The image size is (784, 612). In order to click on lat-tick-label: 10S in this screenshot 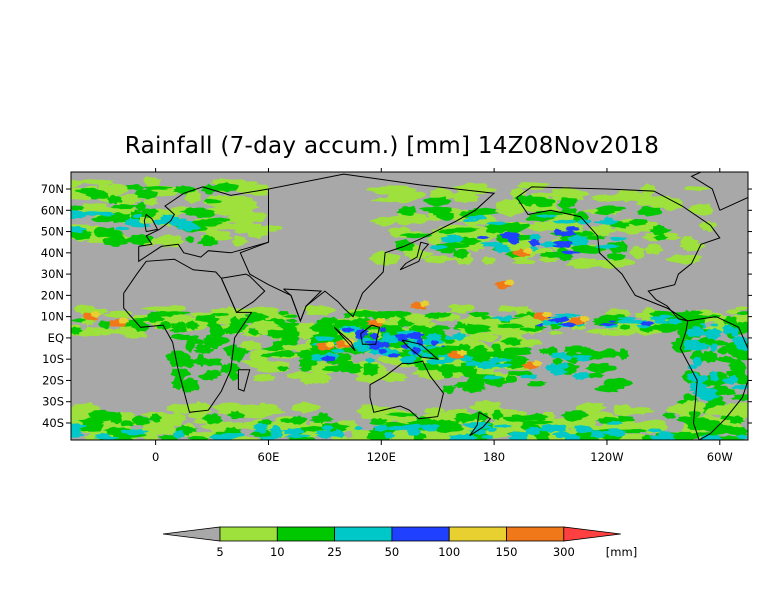, I will do `click(53, 359)`.